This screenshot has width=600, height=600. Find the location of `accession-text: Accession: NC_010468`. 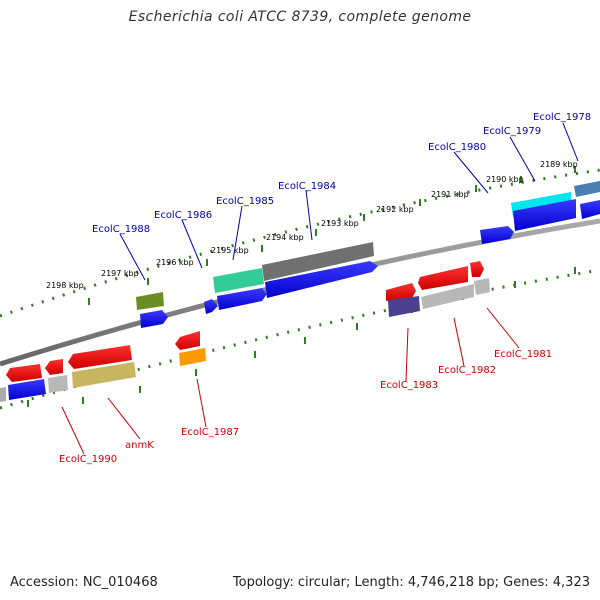

accession-text: Accession: NC_010468 is located at coordinates (84, 582).